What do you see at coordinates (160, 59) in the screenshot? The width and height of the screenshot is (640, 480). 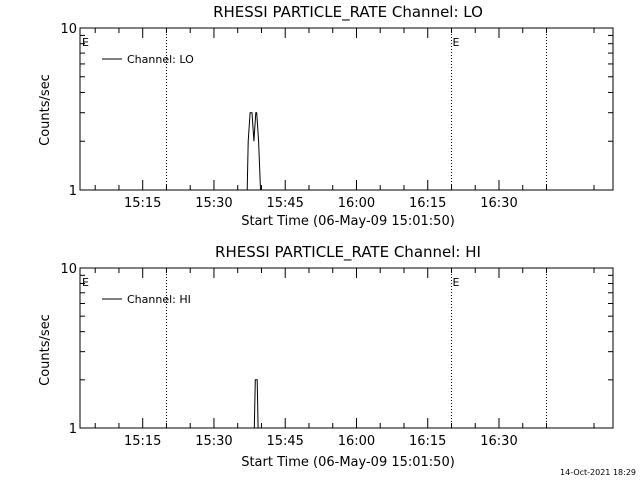 I see `legend-label-lo: Channel: LO` at bounding box center [160, 59].